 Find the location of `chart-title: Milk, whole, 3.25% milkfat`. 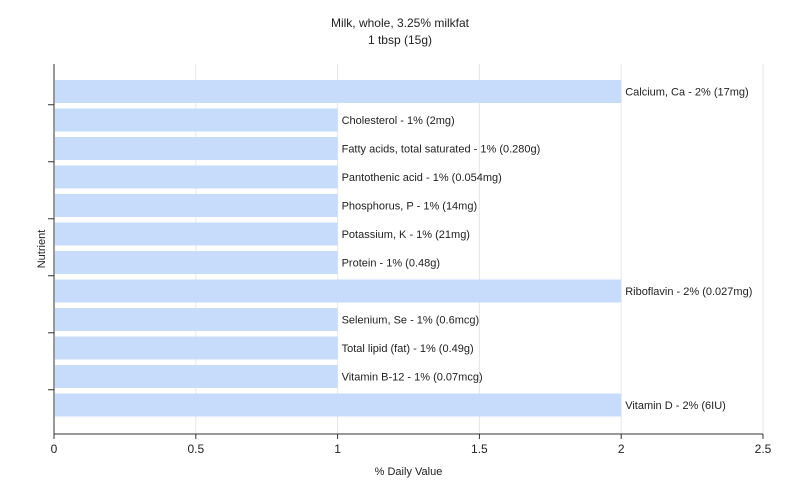

chart-title: Milk, whole, 3.25% milkfat is located at coordinates (400, 23).